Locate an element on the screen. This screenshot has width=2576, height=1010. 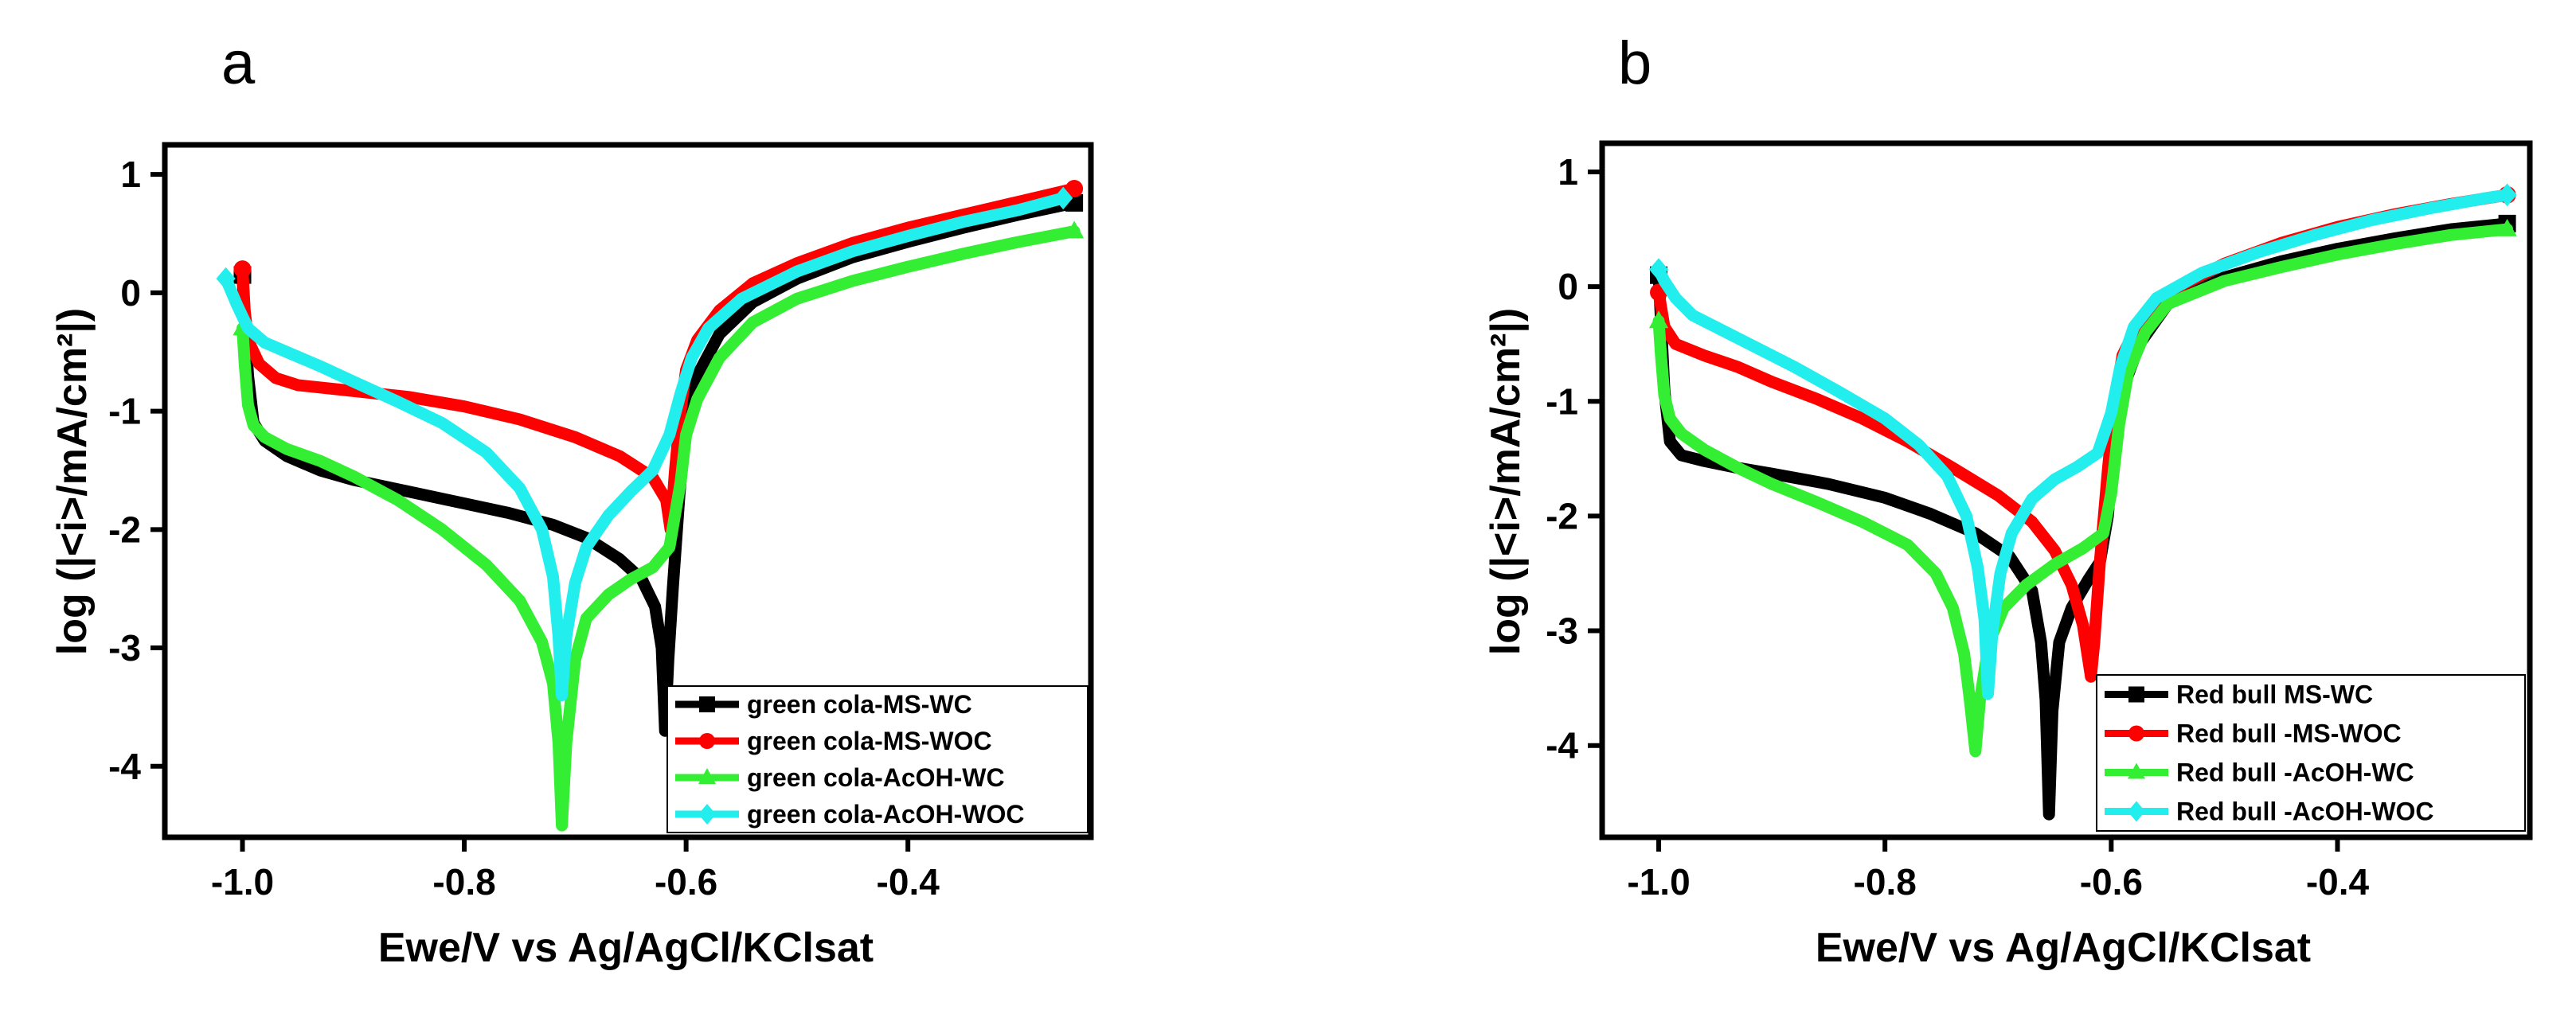
legend-label-2: Red bull -MS-WOC is located at coordinates (2289, 734).